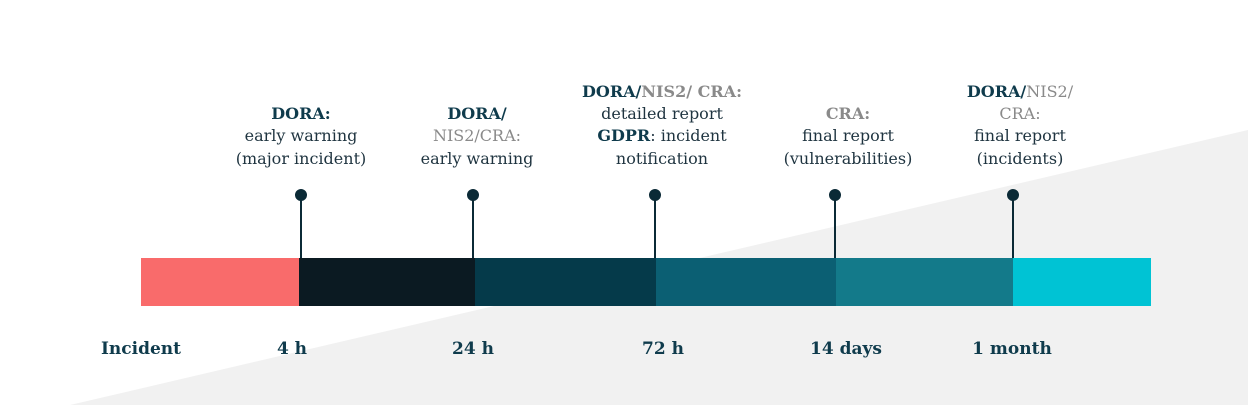 The width and height of the screenshot is (1248, 405). I want to click on label-part: DORA:, so click(300, 113).